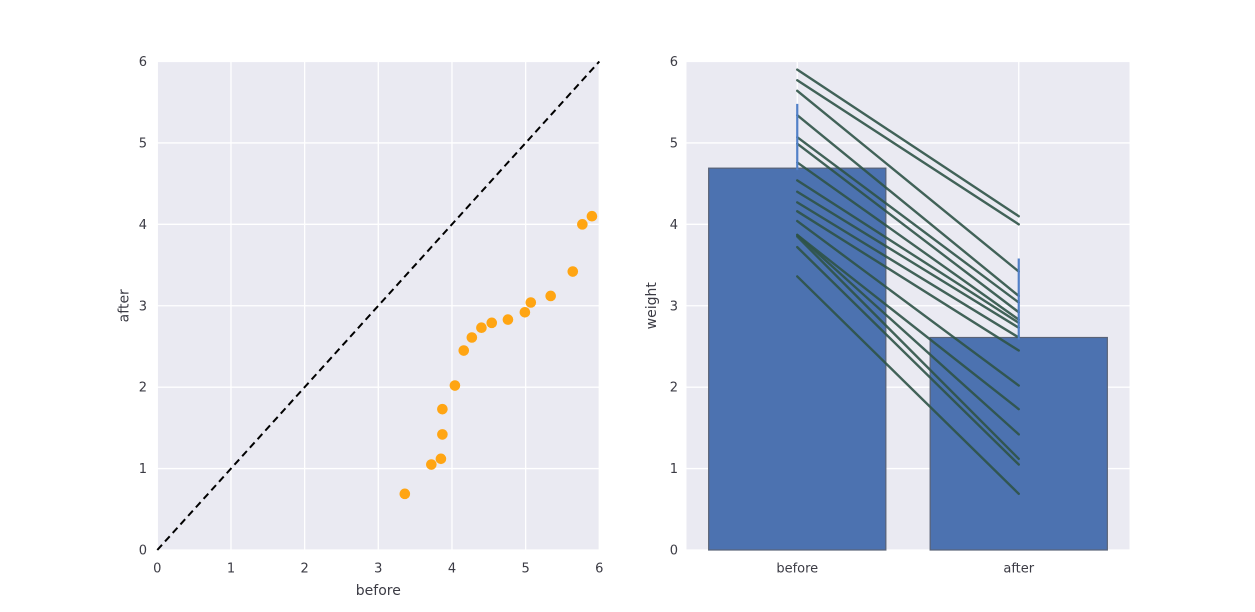 Image resolution: width=1255 pixels, height=612 pixels. I want to click on right-x-tick-label: before, so click(797, 569).